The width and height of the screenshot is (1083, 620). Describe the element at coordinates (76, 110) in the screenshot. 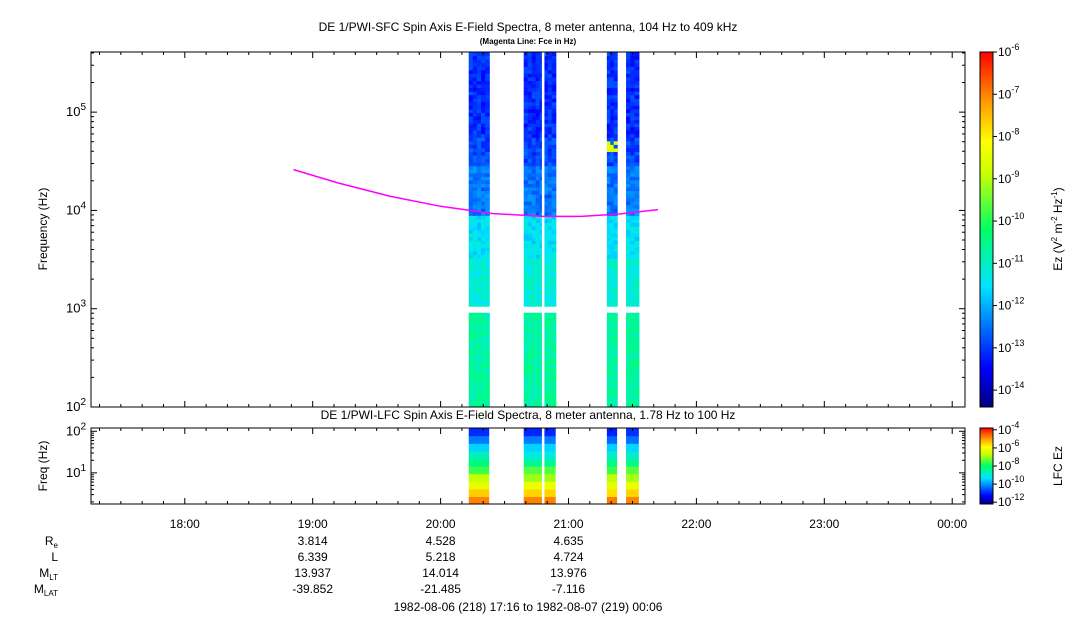

I see `y-tick-label: 10⁵` at that location.